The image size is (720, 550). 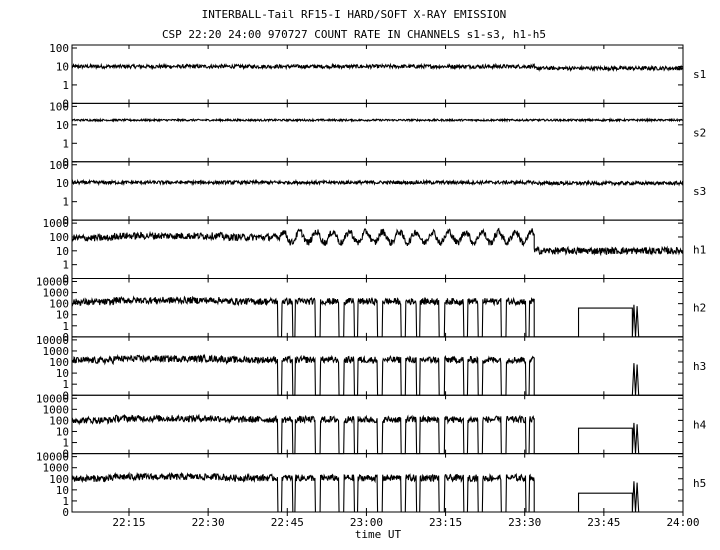 What do you see at coordinates (128, 522) in the screenshot?
I see `x-tick-label: 22:15` at bounding box center [128, 522].